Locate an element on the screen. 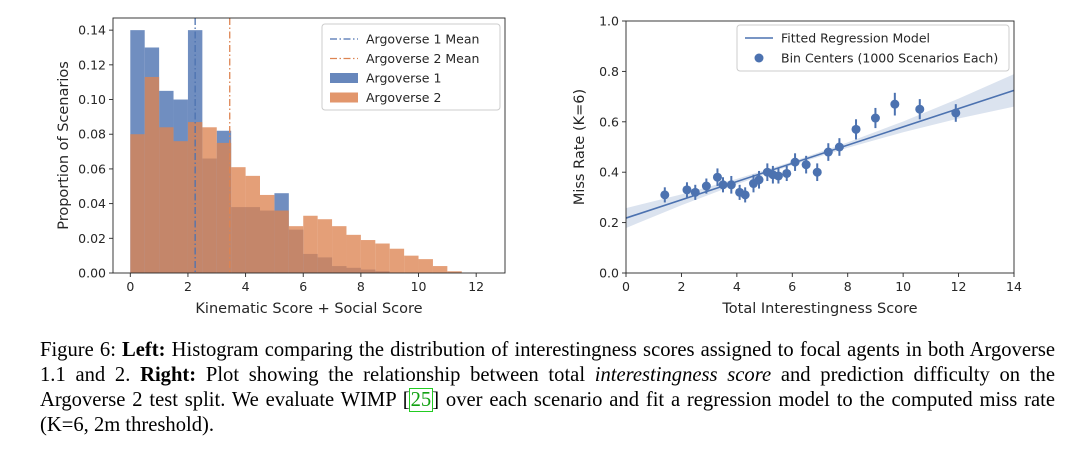 The image size is (1080, 465). y-tick-label: 0.08 is located at coordinates (92, 134).